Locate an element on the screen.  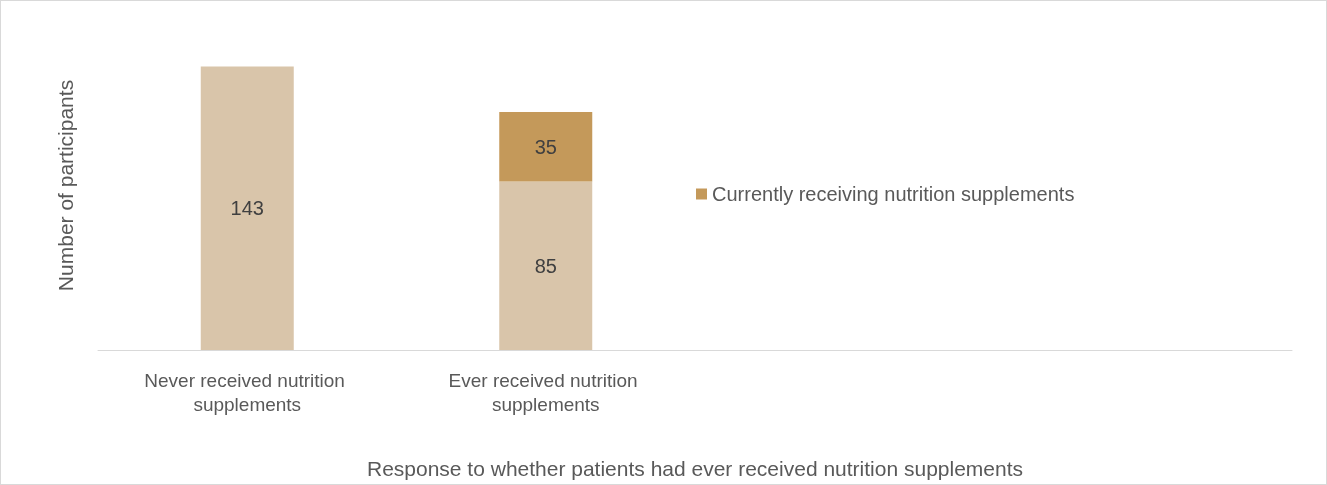
data-label: 35 is located at coordinates (545, 146).